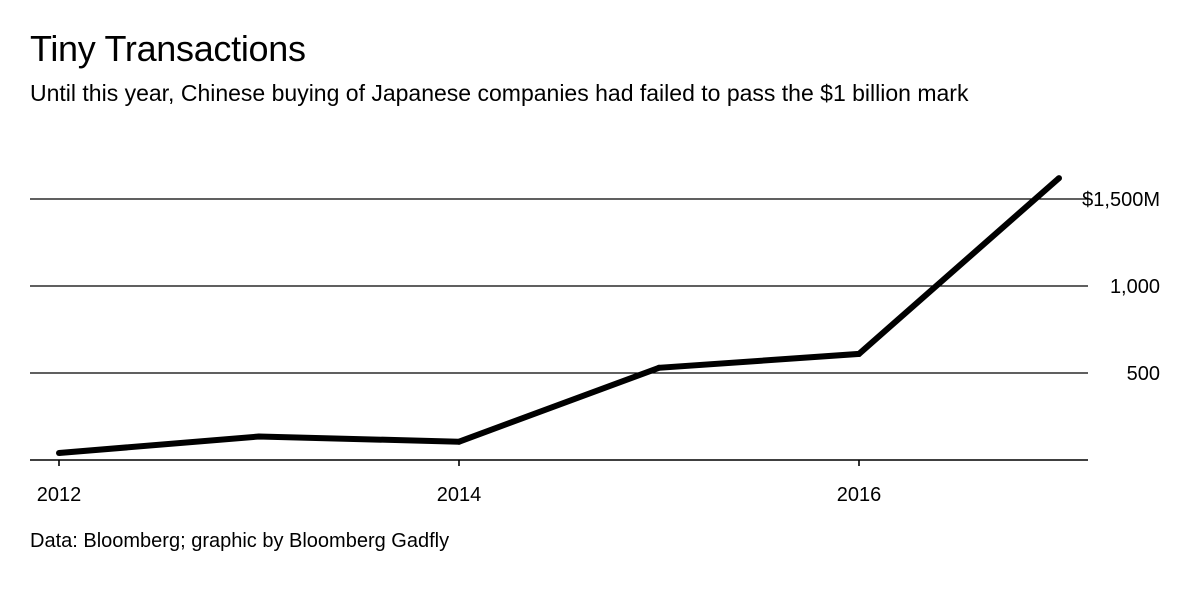 The height and width of the screenshot is (598, 1200). I want to click on x-tick-label: 2014, so click(459, 495).